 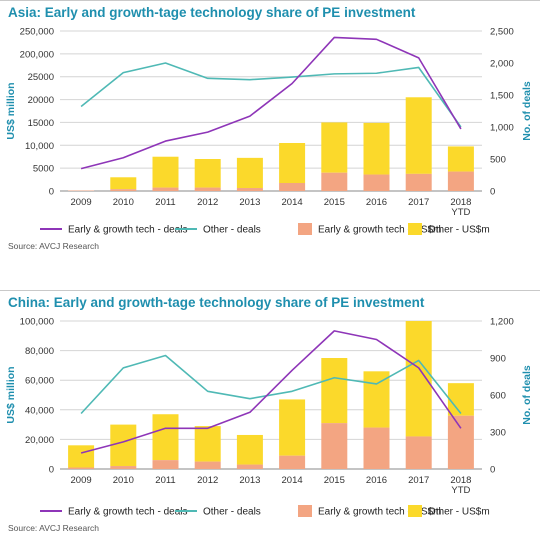 What do you see at coordinates (43, 169) in the screenshot?
I see `y-tick-label: 5000` at bounding box center [43, 169].